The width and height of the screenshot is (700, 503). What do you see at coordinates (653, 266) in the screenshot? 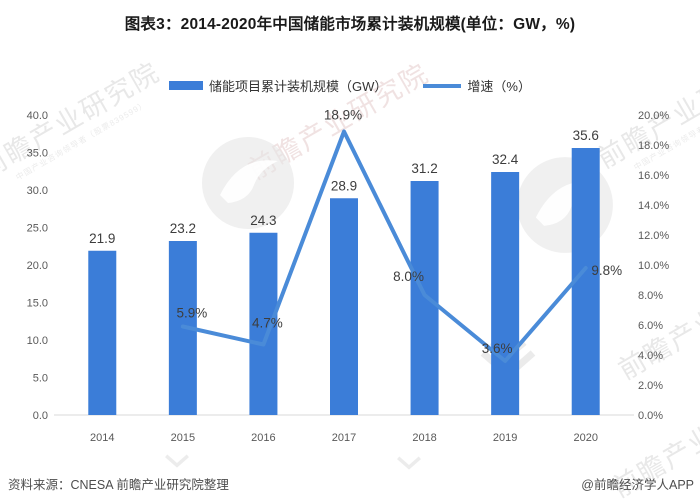
I see `right-axis-tick: 10.0%` at bounding box center [653, 266].